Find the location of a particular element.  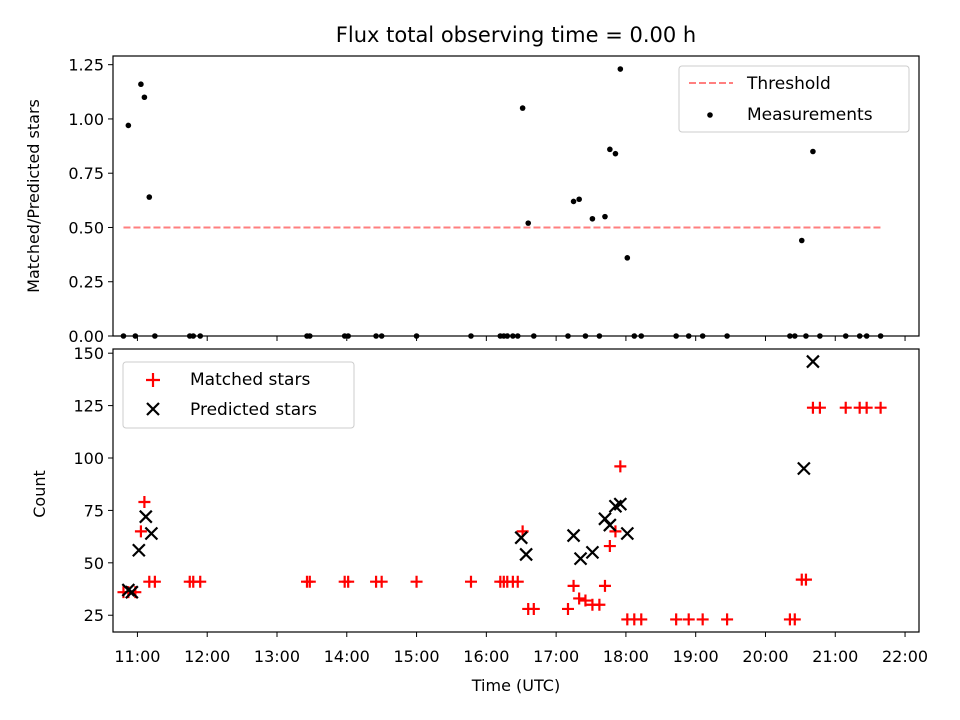

top-y-tick-label: 0.50 is located at coordinates (86, 227).